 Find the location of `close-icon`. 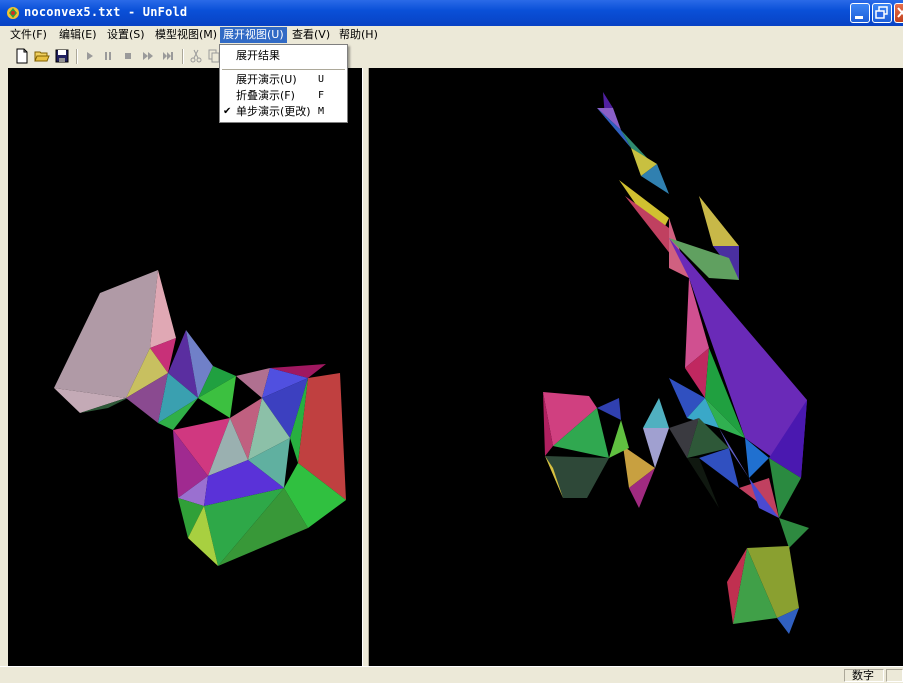

close-icon is located at coordinates (900, 12).